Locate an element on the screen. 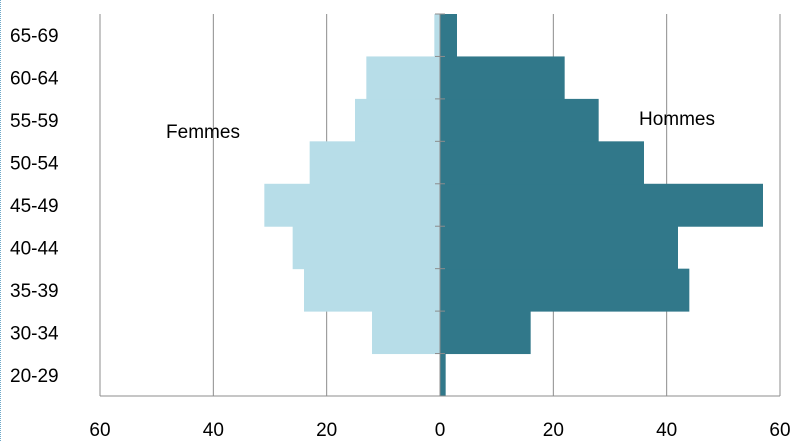 The height and width of the screenshot is (442, 795). category-label: 60-64 is located at coordinates (34, 79).